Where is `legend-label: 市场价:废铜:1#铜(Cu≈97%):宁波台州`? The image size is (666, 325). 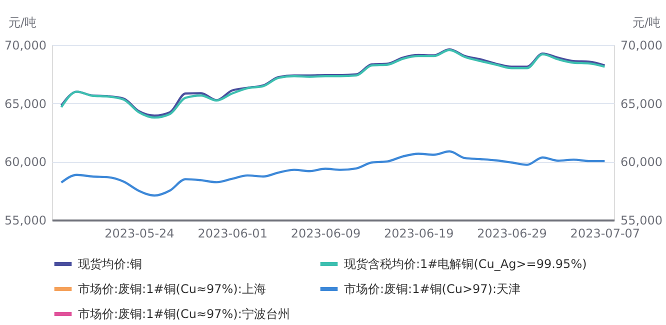 legend-label: 市场价:废铜:1#铜(Cu≈97%):宁波台州 is located at coordinates (184, 314).